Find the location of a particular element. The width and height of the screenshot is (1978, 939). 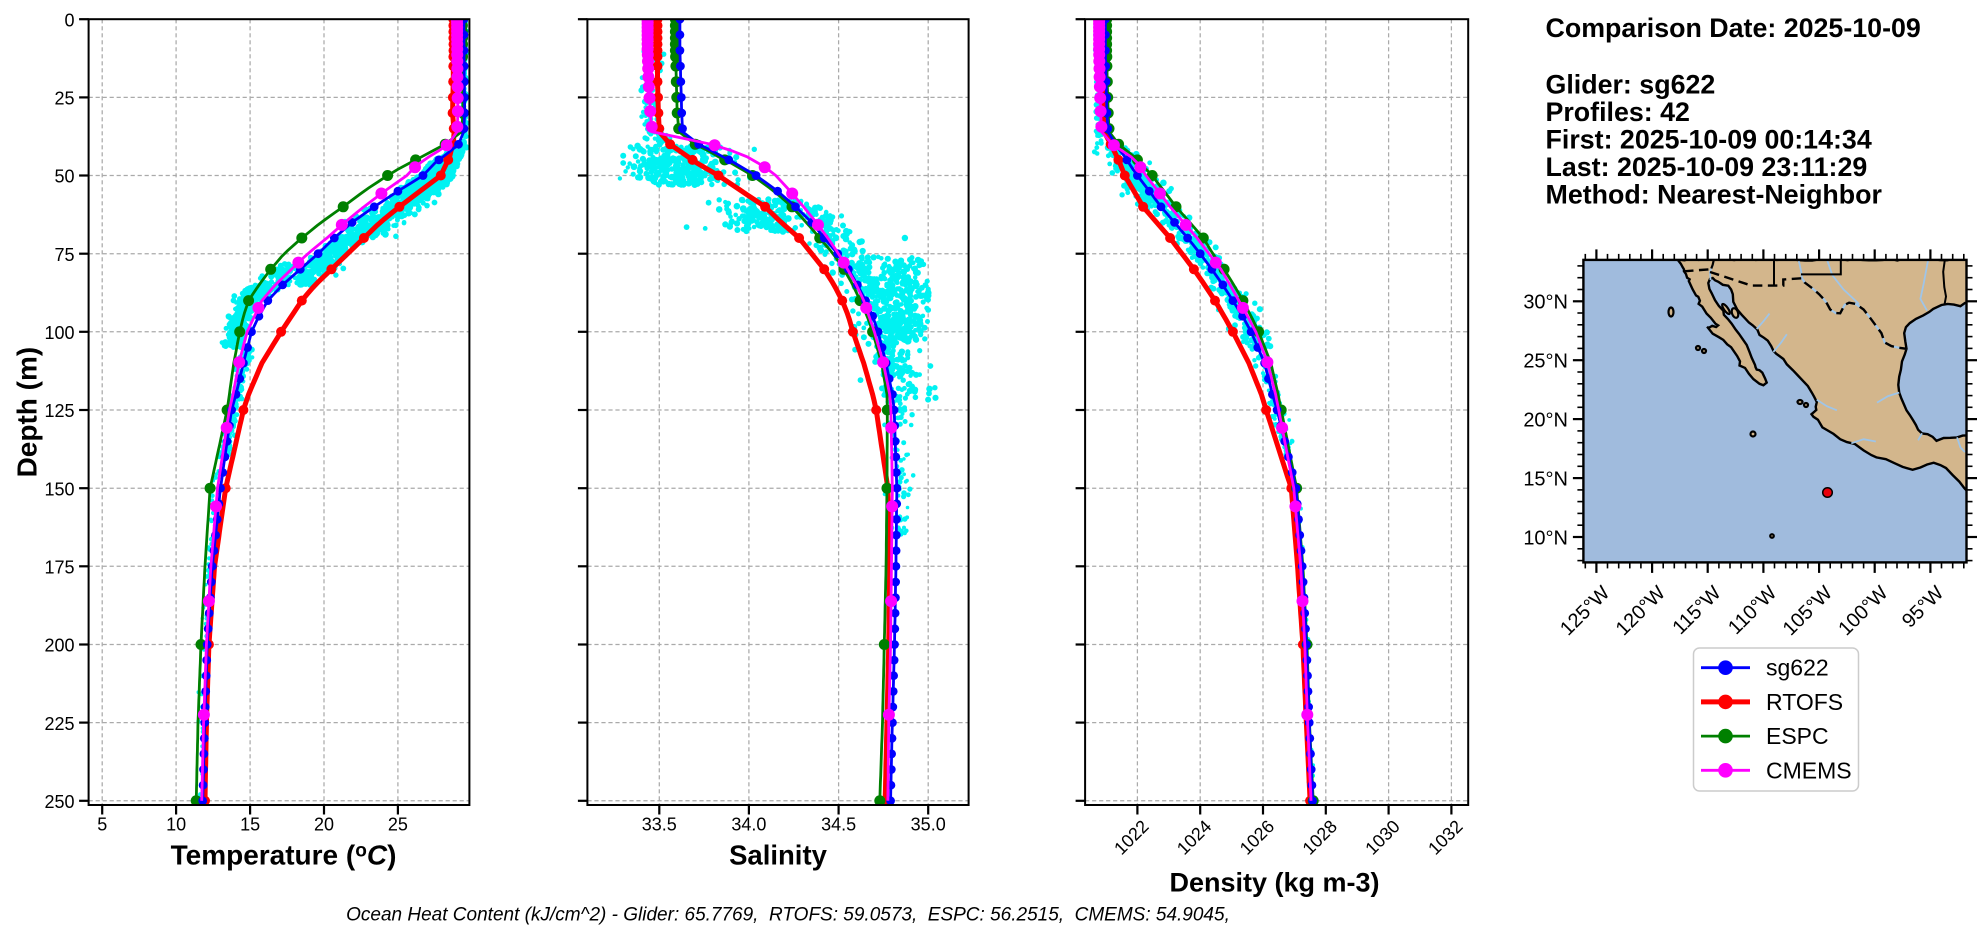

svg-text: 225 is located at coordinates (59, 724).